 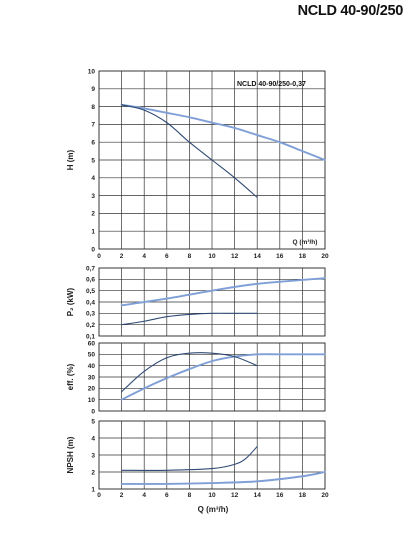 I want to click on y-tick-label: 20, so click(x=92, y=389).